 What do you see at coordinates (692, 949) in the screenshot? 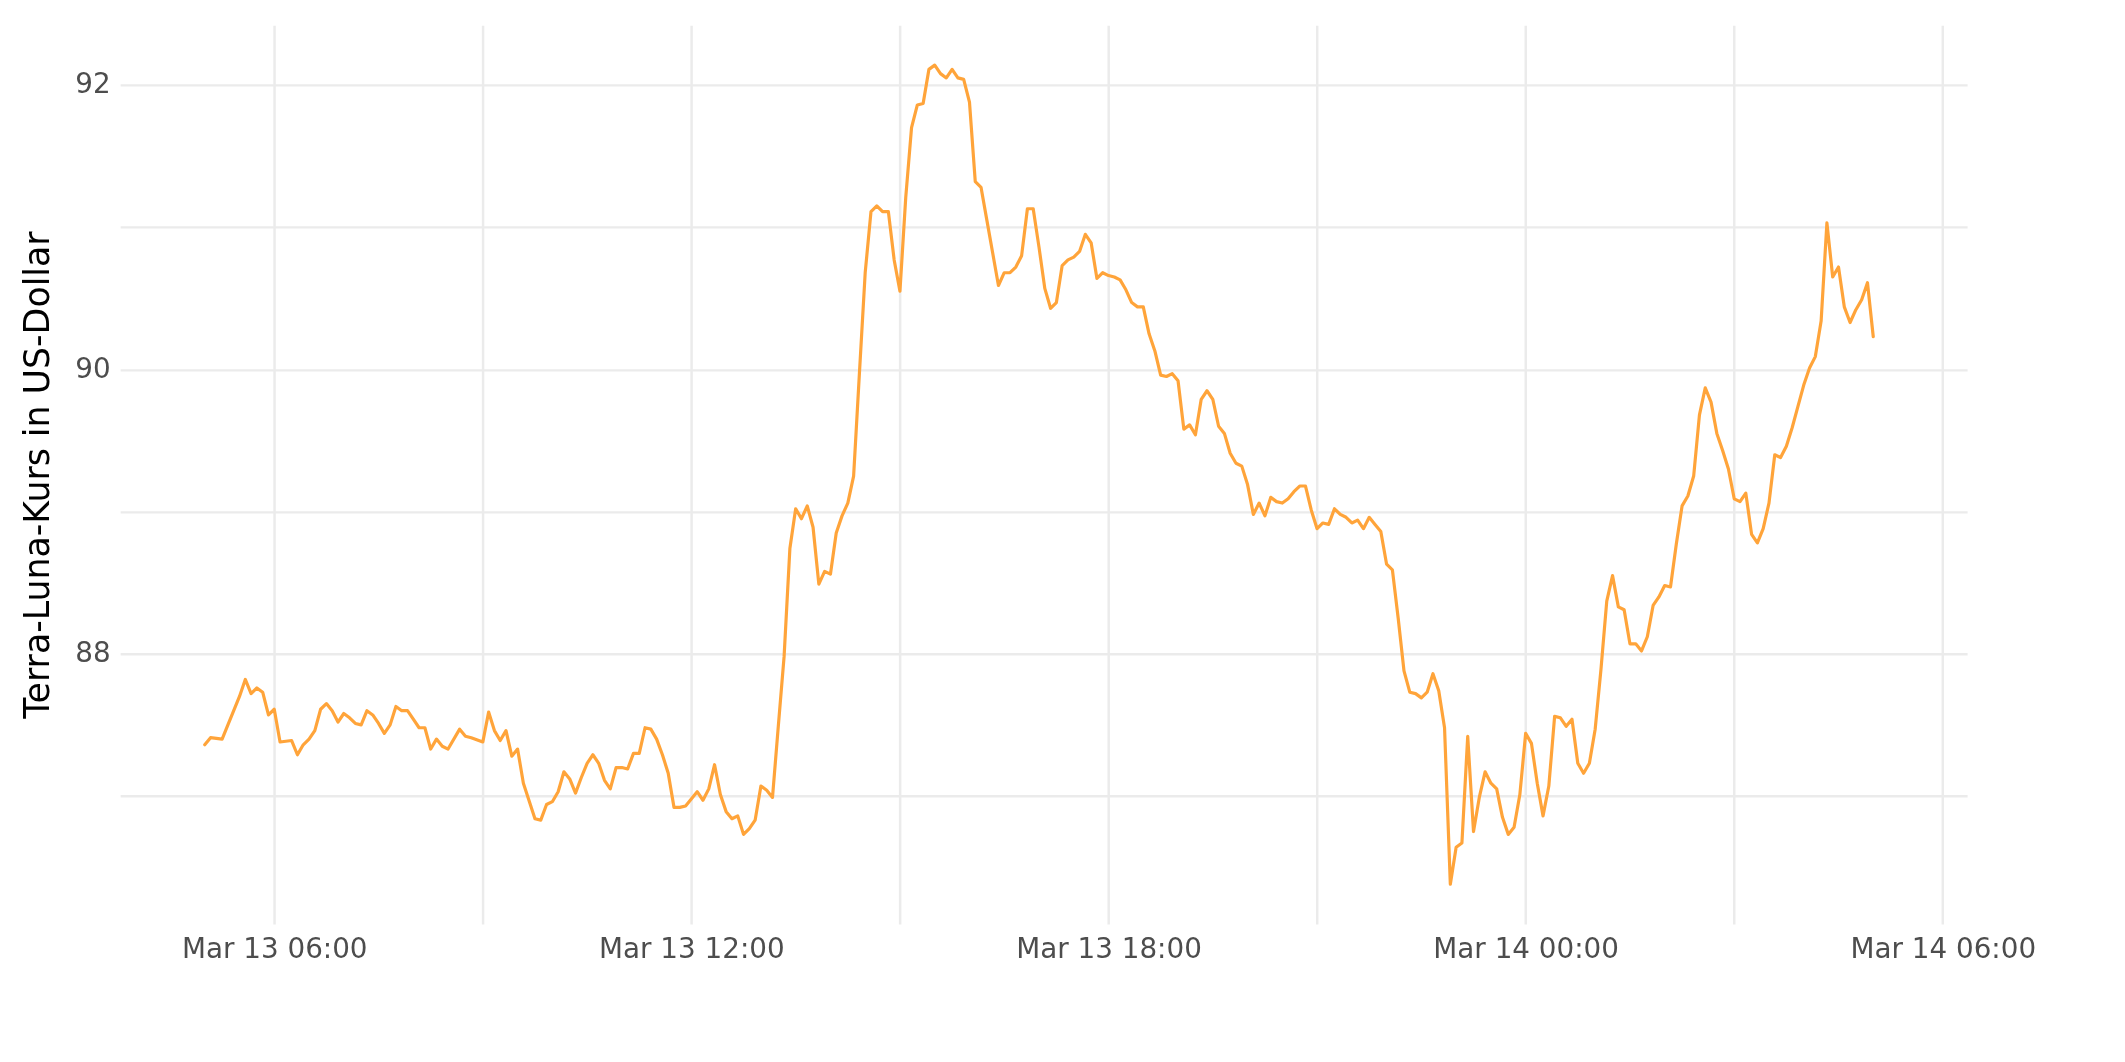
I see `x-tick-label: Mar 13 12:00` at bounding box center [692, 949].